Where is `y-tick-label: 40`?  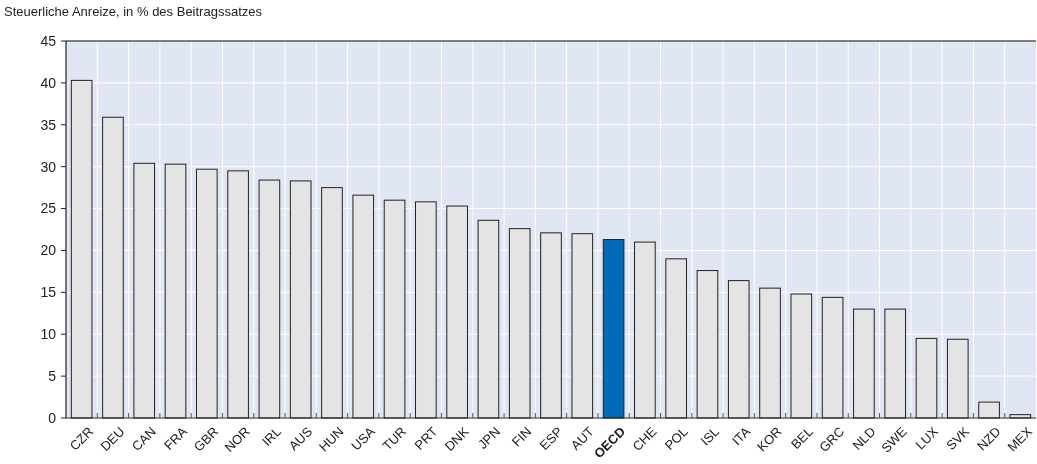
y-tick-label: 40 is located at coordinates (48, 82).